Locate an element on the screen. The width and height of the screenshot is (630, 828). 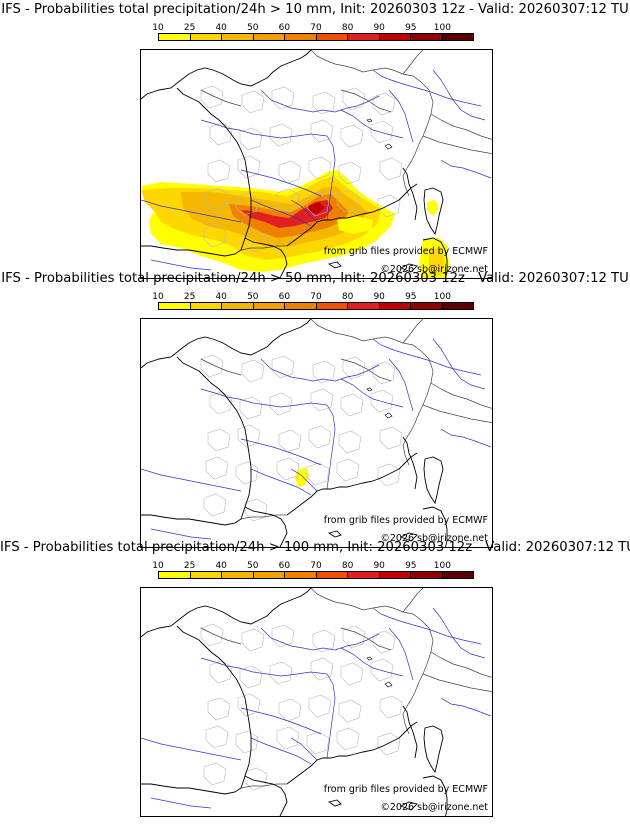
colorbar-ticks: 10 25 40 50 60 70 80 90 95 100 is located at coordinates (313, 297).